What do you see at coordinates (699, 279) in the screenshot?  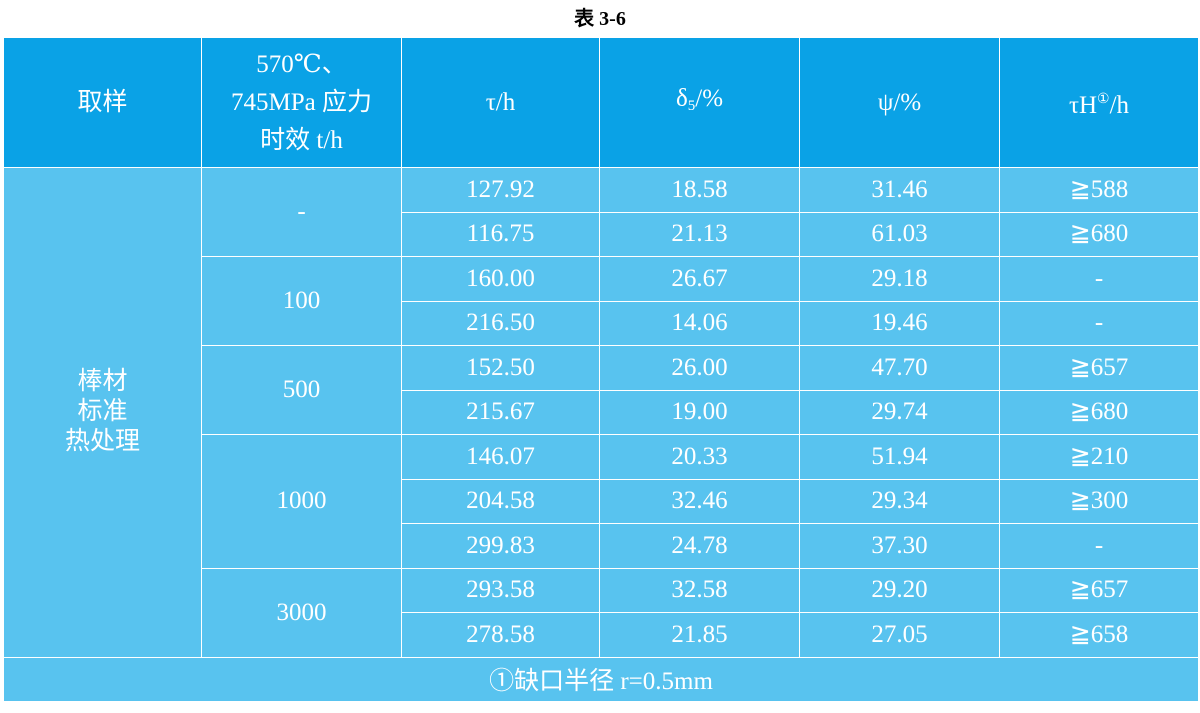 I see `value-cell: 26.67` at bounding box center [699, 279].